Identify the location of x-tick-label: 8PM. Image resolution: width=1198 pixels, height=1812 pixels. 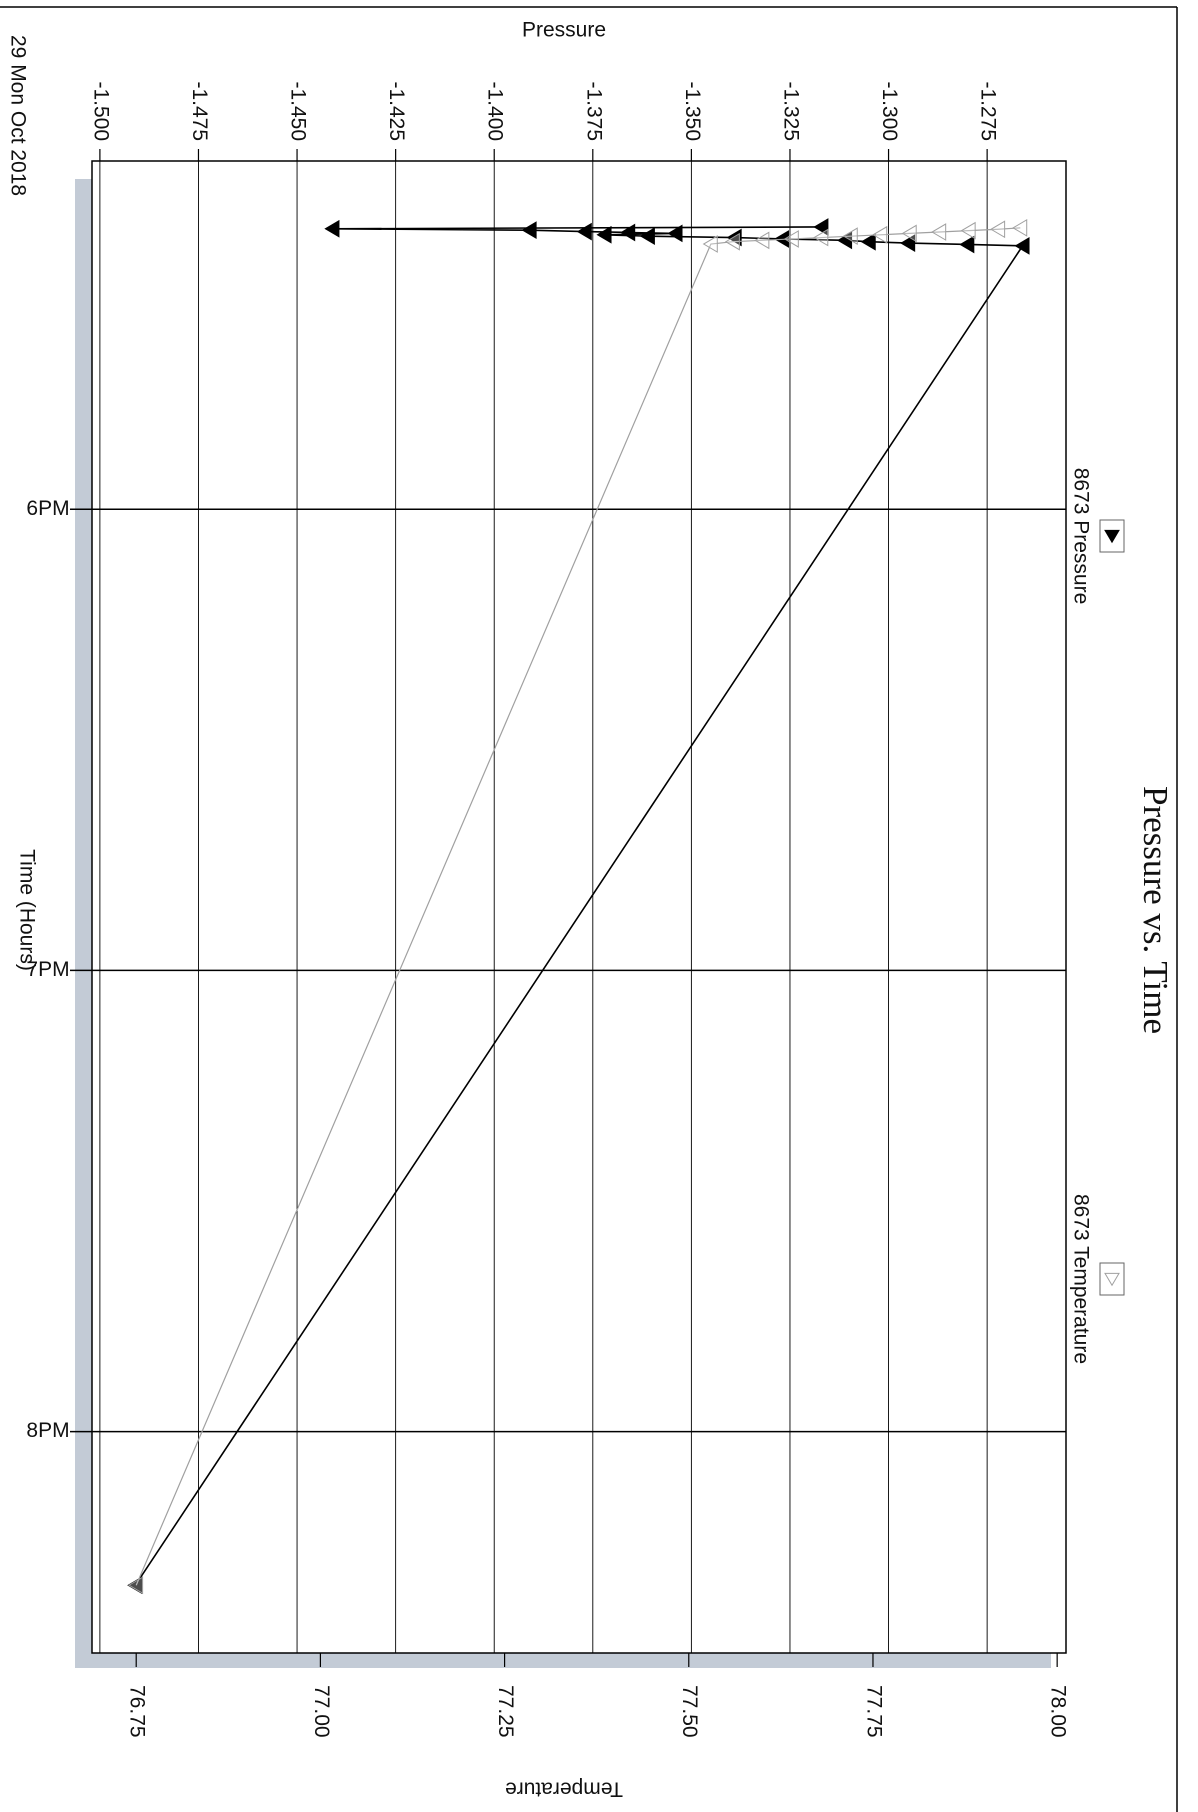
(47, 1430).